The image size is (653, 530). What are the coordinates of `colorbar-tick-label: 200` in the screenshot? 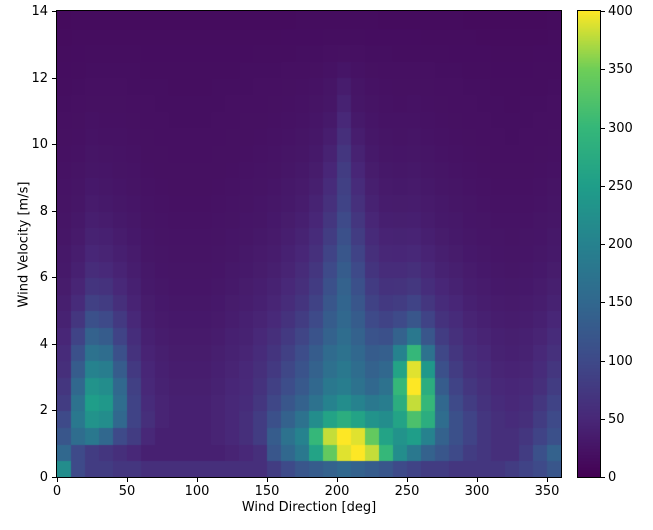 It's located at (620, 244).